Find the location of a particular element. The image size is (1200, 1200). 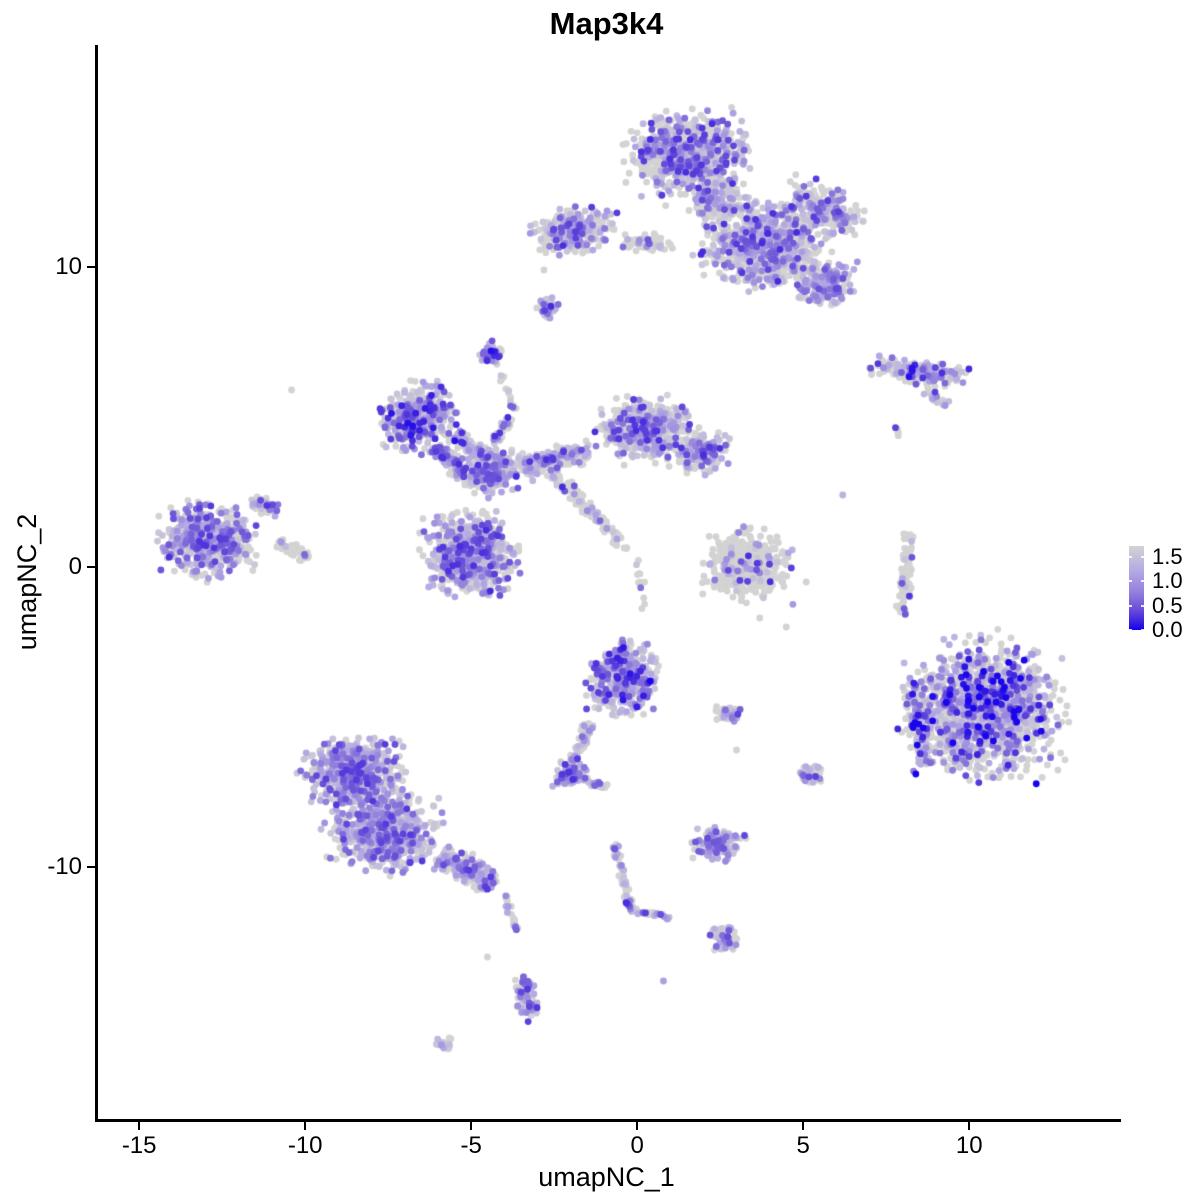

x-tick-label: -15 is located at coordinates (139, 1145).